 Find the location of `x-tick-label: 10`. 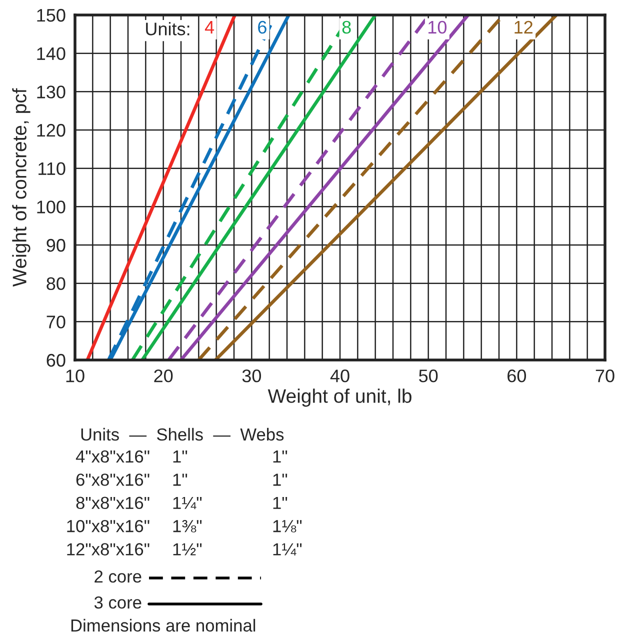

x-tick-label: 10 is located at coordinates (75, 376).